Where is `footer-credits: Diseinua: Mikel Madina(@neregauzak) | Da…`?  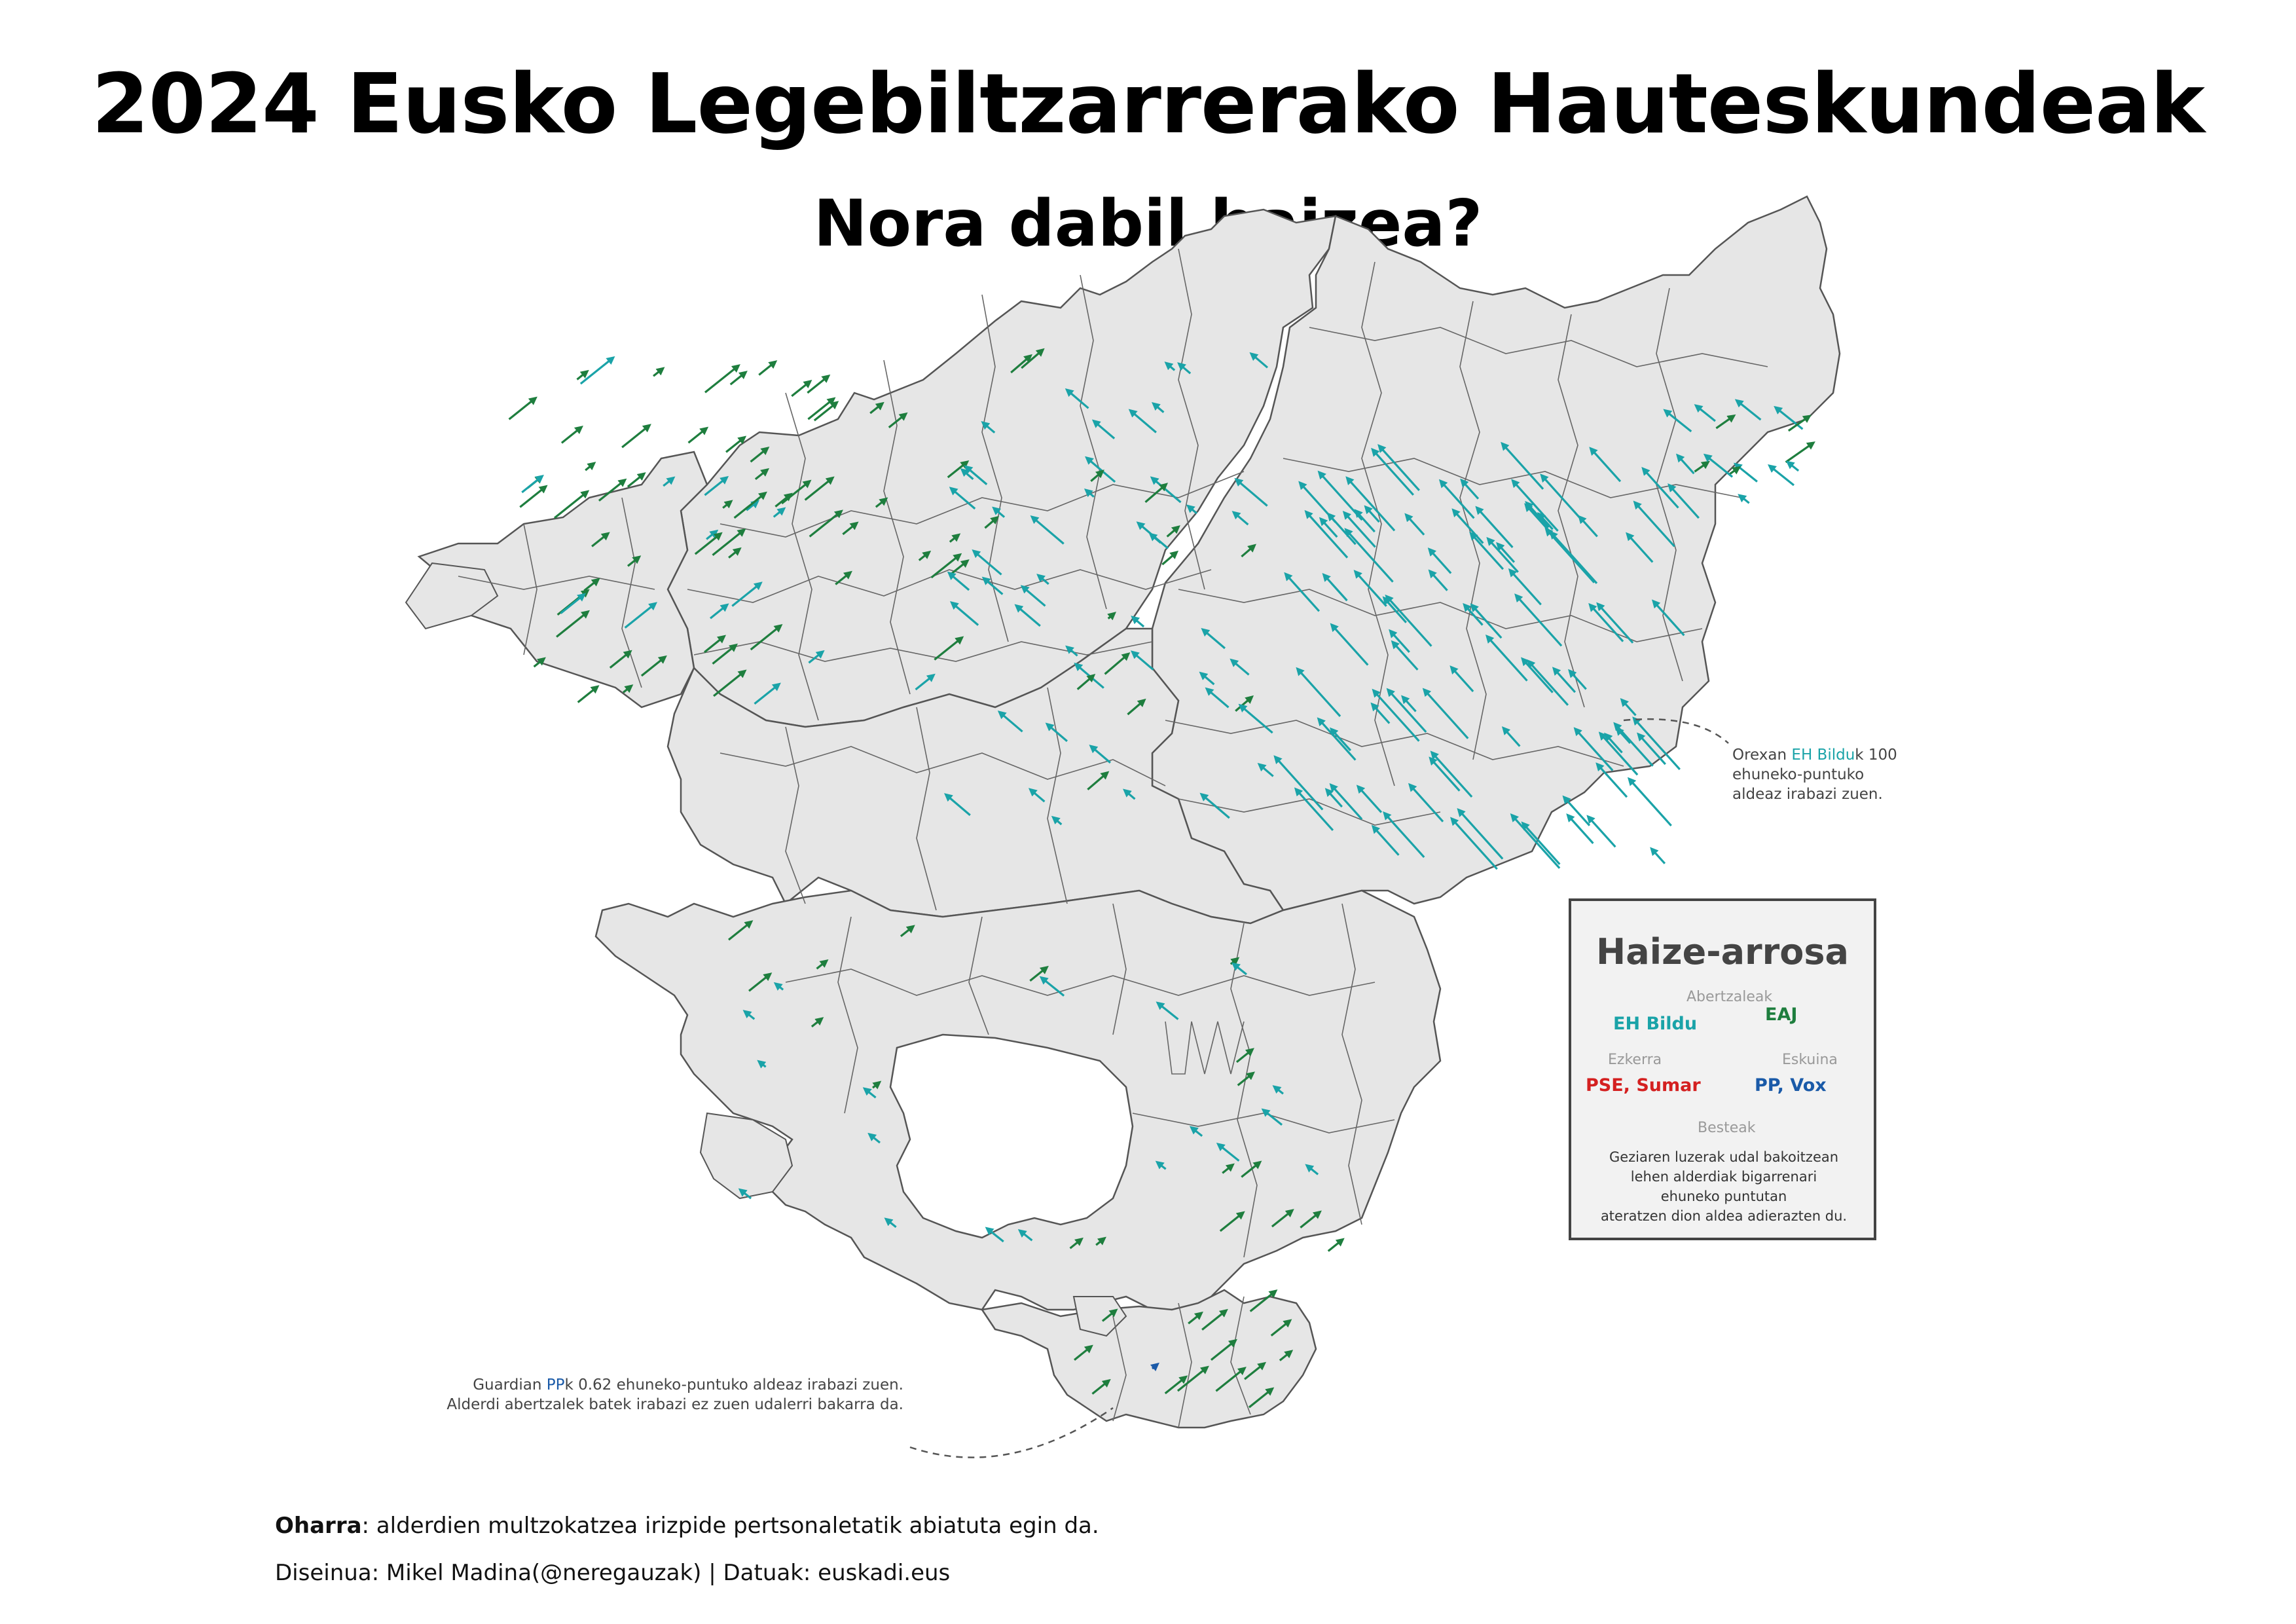 footer-credits: Diseinua: Mikel Madina(@neregauzak) | Da… is located at coordinates (613, 1573).